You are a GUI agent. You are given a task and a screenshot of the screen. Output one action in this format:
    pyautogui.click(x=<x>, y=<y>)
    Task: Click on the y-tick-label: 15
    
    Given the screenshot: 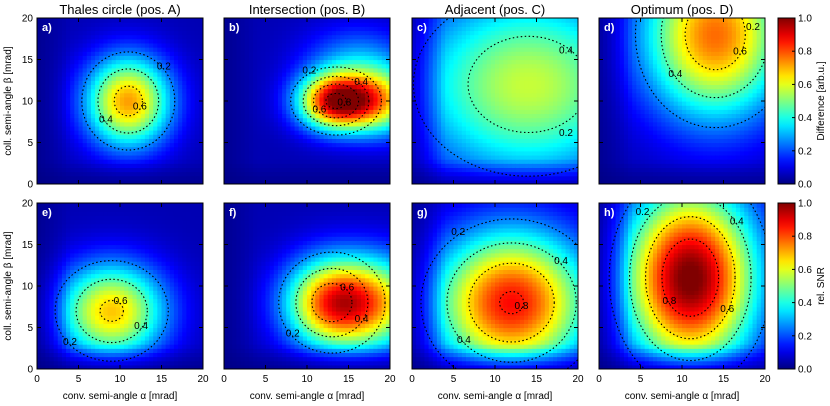 What is the action you would take?
    pyautogui.click(x=28, y=60)
    